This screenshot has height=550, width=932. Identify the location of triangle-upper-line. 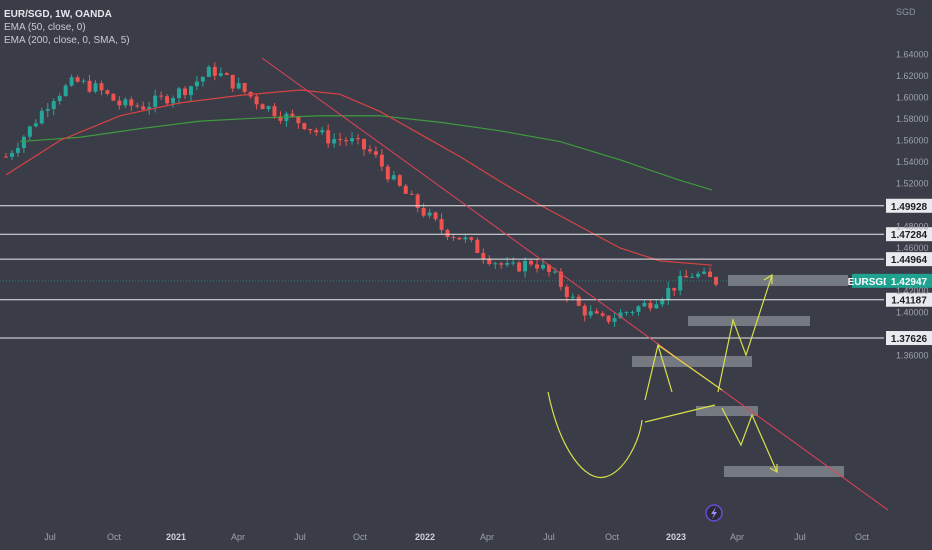
(690, 367).